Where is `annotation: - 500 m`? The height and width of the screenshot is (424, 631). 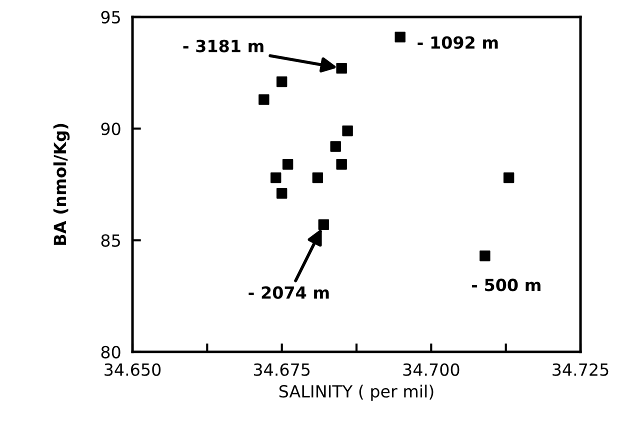 annotation: - 500 m is located at coordinates (506, 285).